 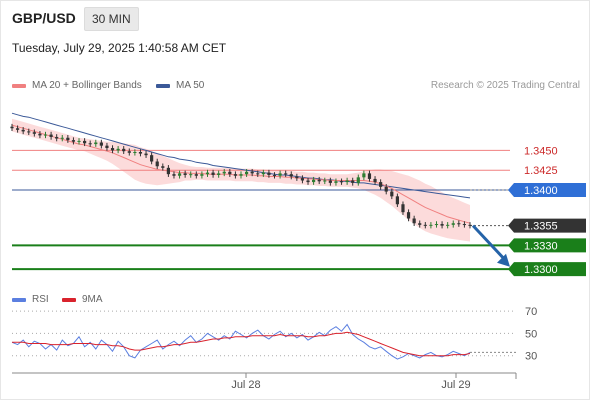 I want to click on price-label-1.3330: 1.3330, so click(x=541, y=246).